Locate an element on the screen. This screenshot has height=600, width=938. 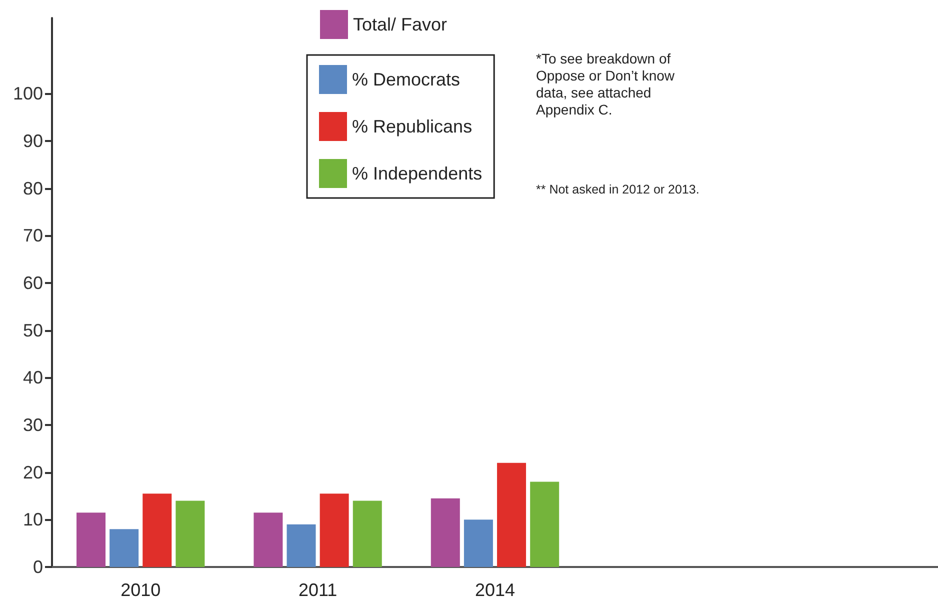
x-tick-label: 2011 is located at coordinates (318, 590).